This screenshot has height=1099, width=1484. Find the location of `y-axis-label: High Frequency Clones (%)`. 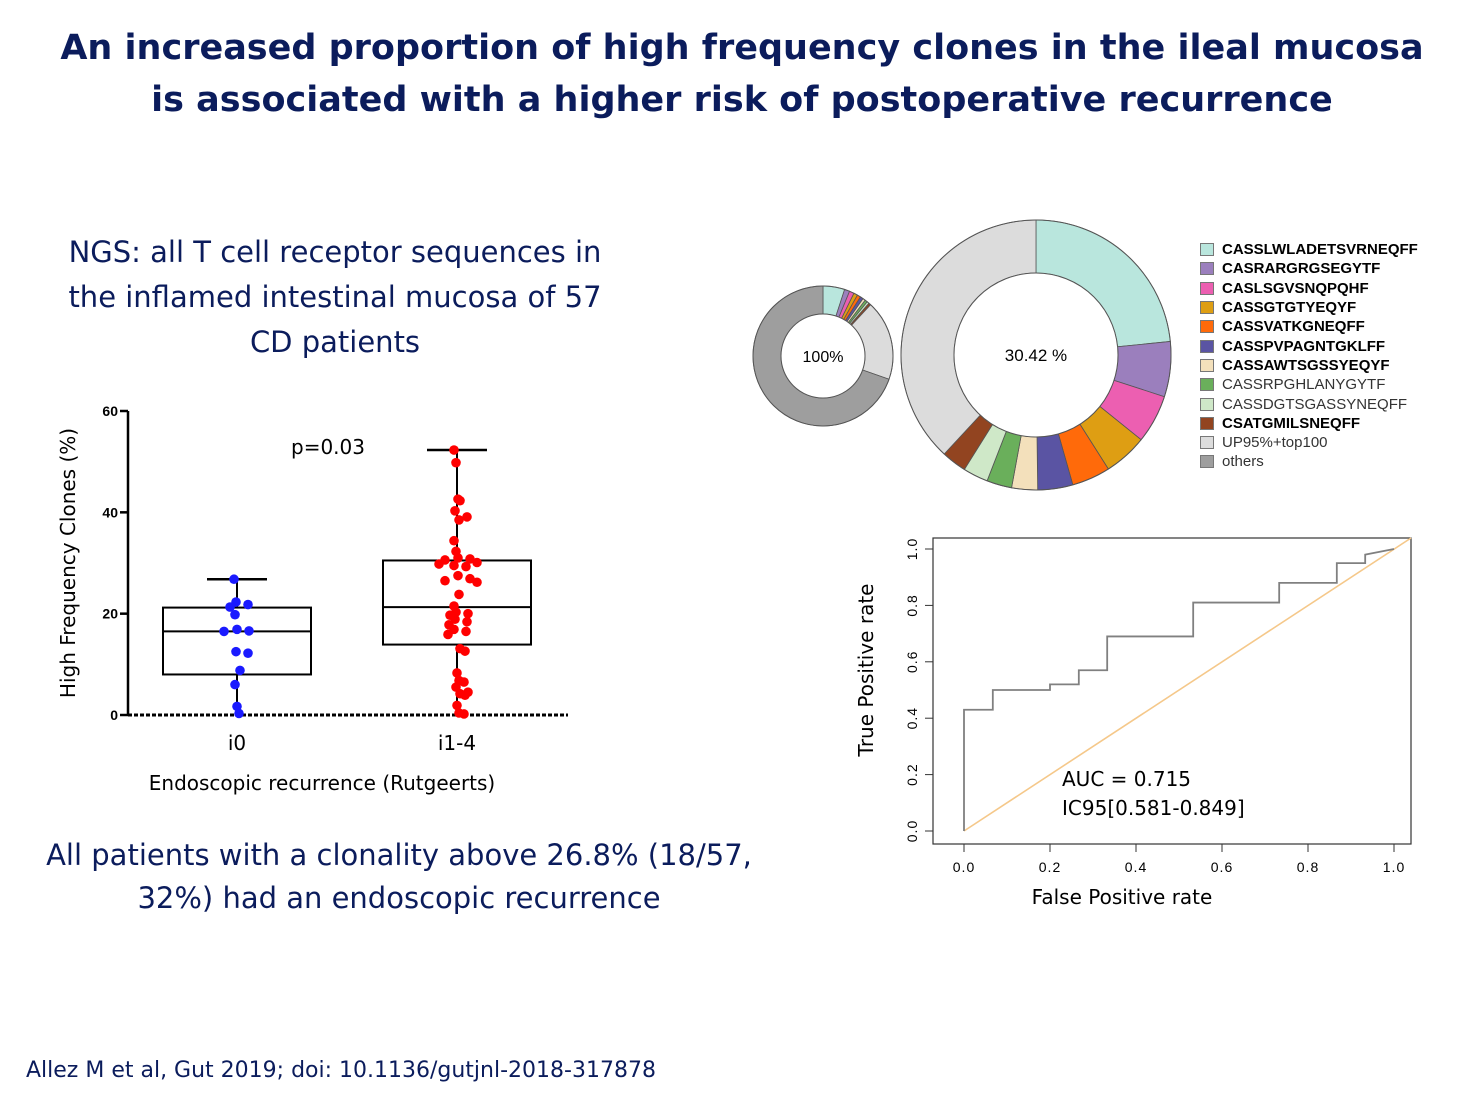

y-axis-label: High Frequency Clones (%) is located at coordinates (68, 563).